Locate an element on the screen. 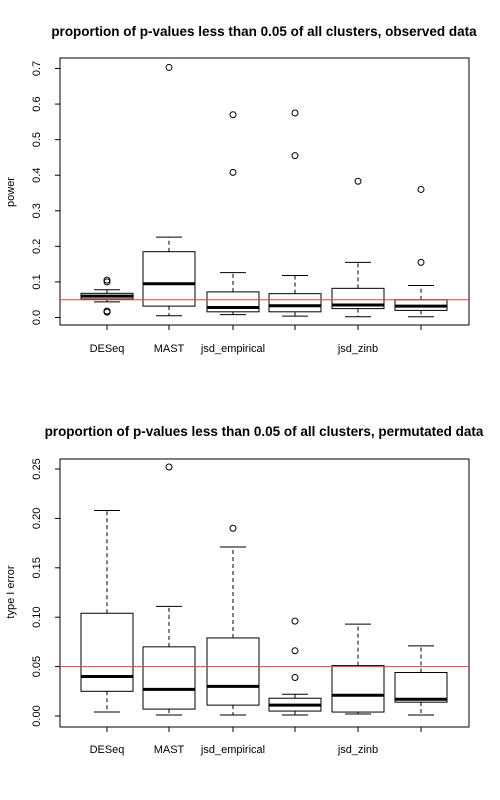  y-tick-label: 0.6 is located at coordinates (37, 103).